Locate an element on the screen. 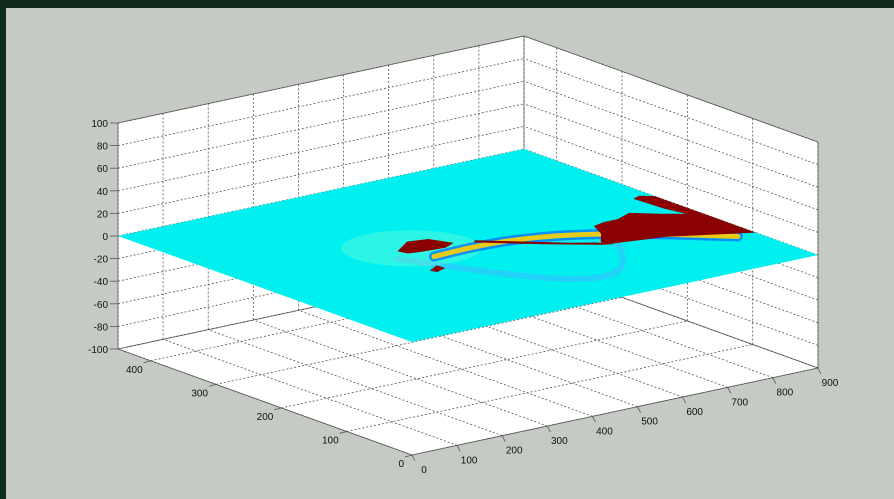 The image size is (894, 499). top-right-edge is located at coordinates (671, 89).